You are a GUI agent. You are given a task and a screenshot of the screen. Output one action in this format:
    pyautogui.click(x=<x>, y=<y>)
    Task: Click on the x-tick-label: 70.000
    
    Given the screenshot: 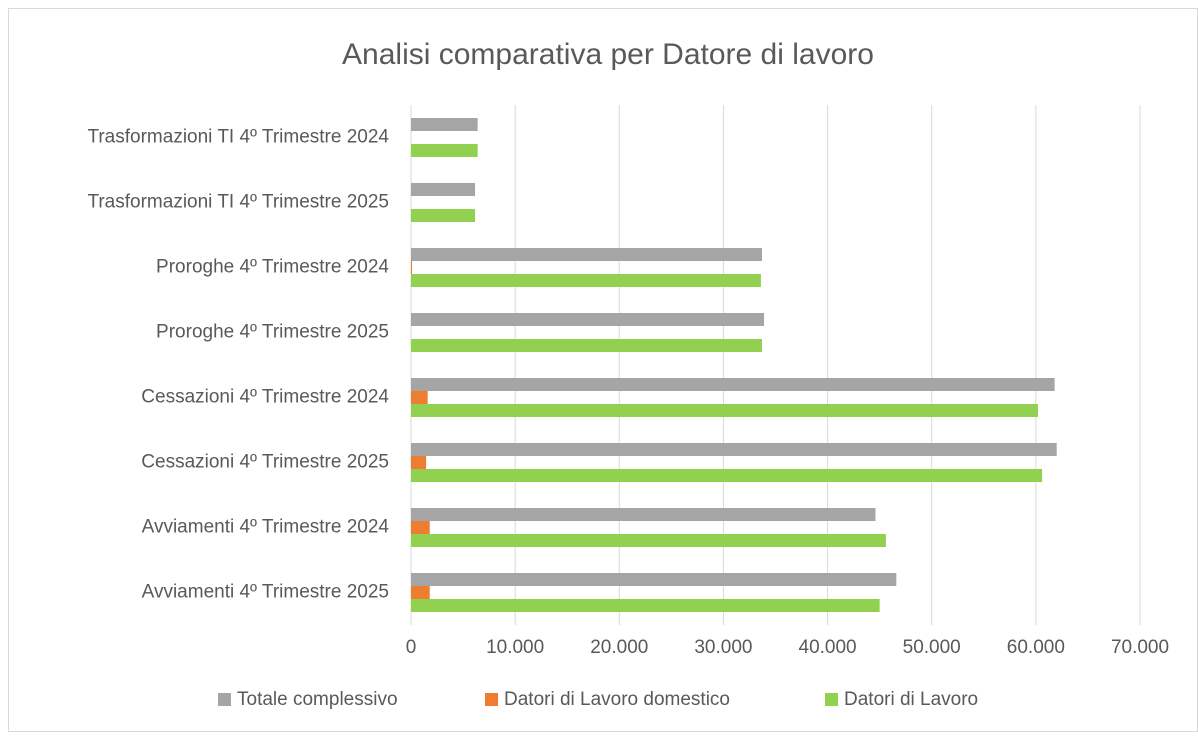 What is the action you would take?
    pyautogui.click(x=1140, y=647)
    